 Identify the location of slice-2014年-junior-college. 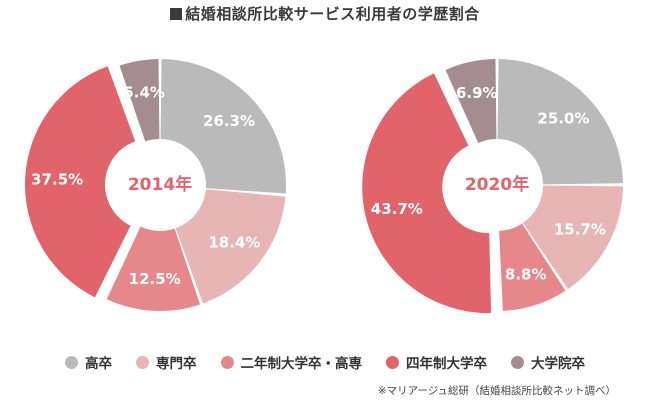
(153, 268).